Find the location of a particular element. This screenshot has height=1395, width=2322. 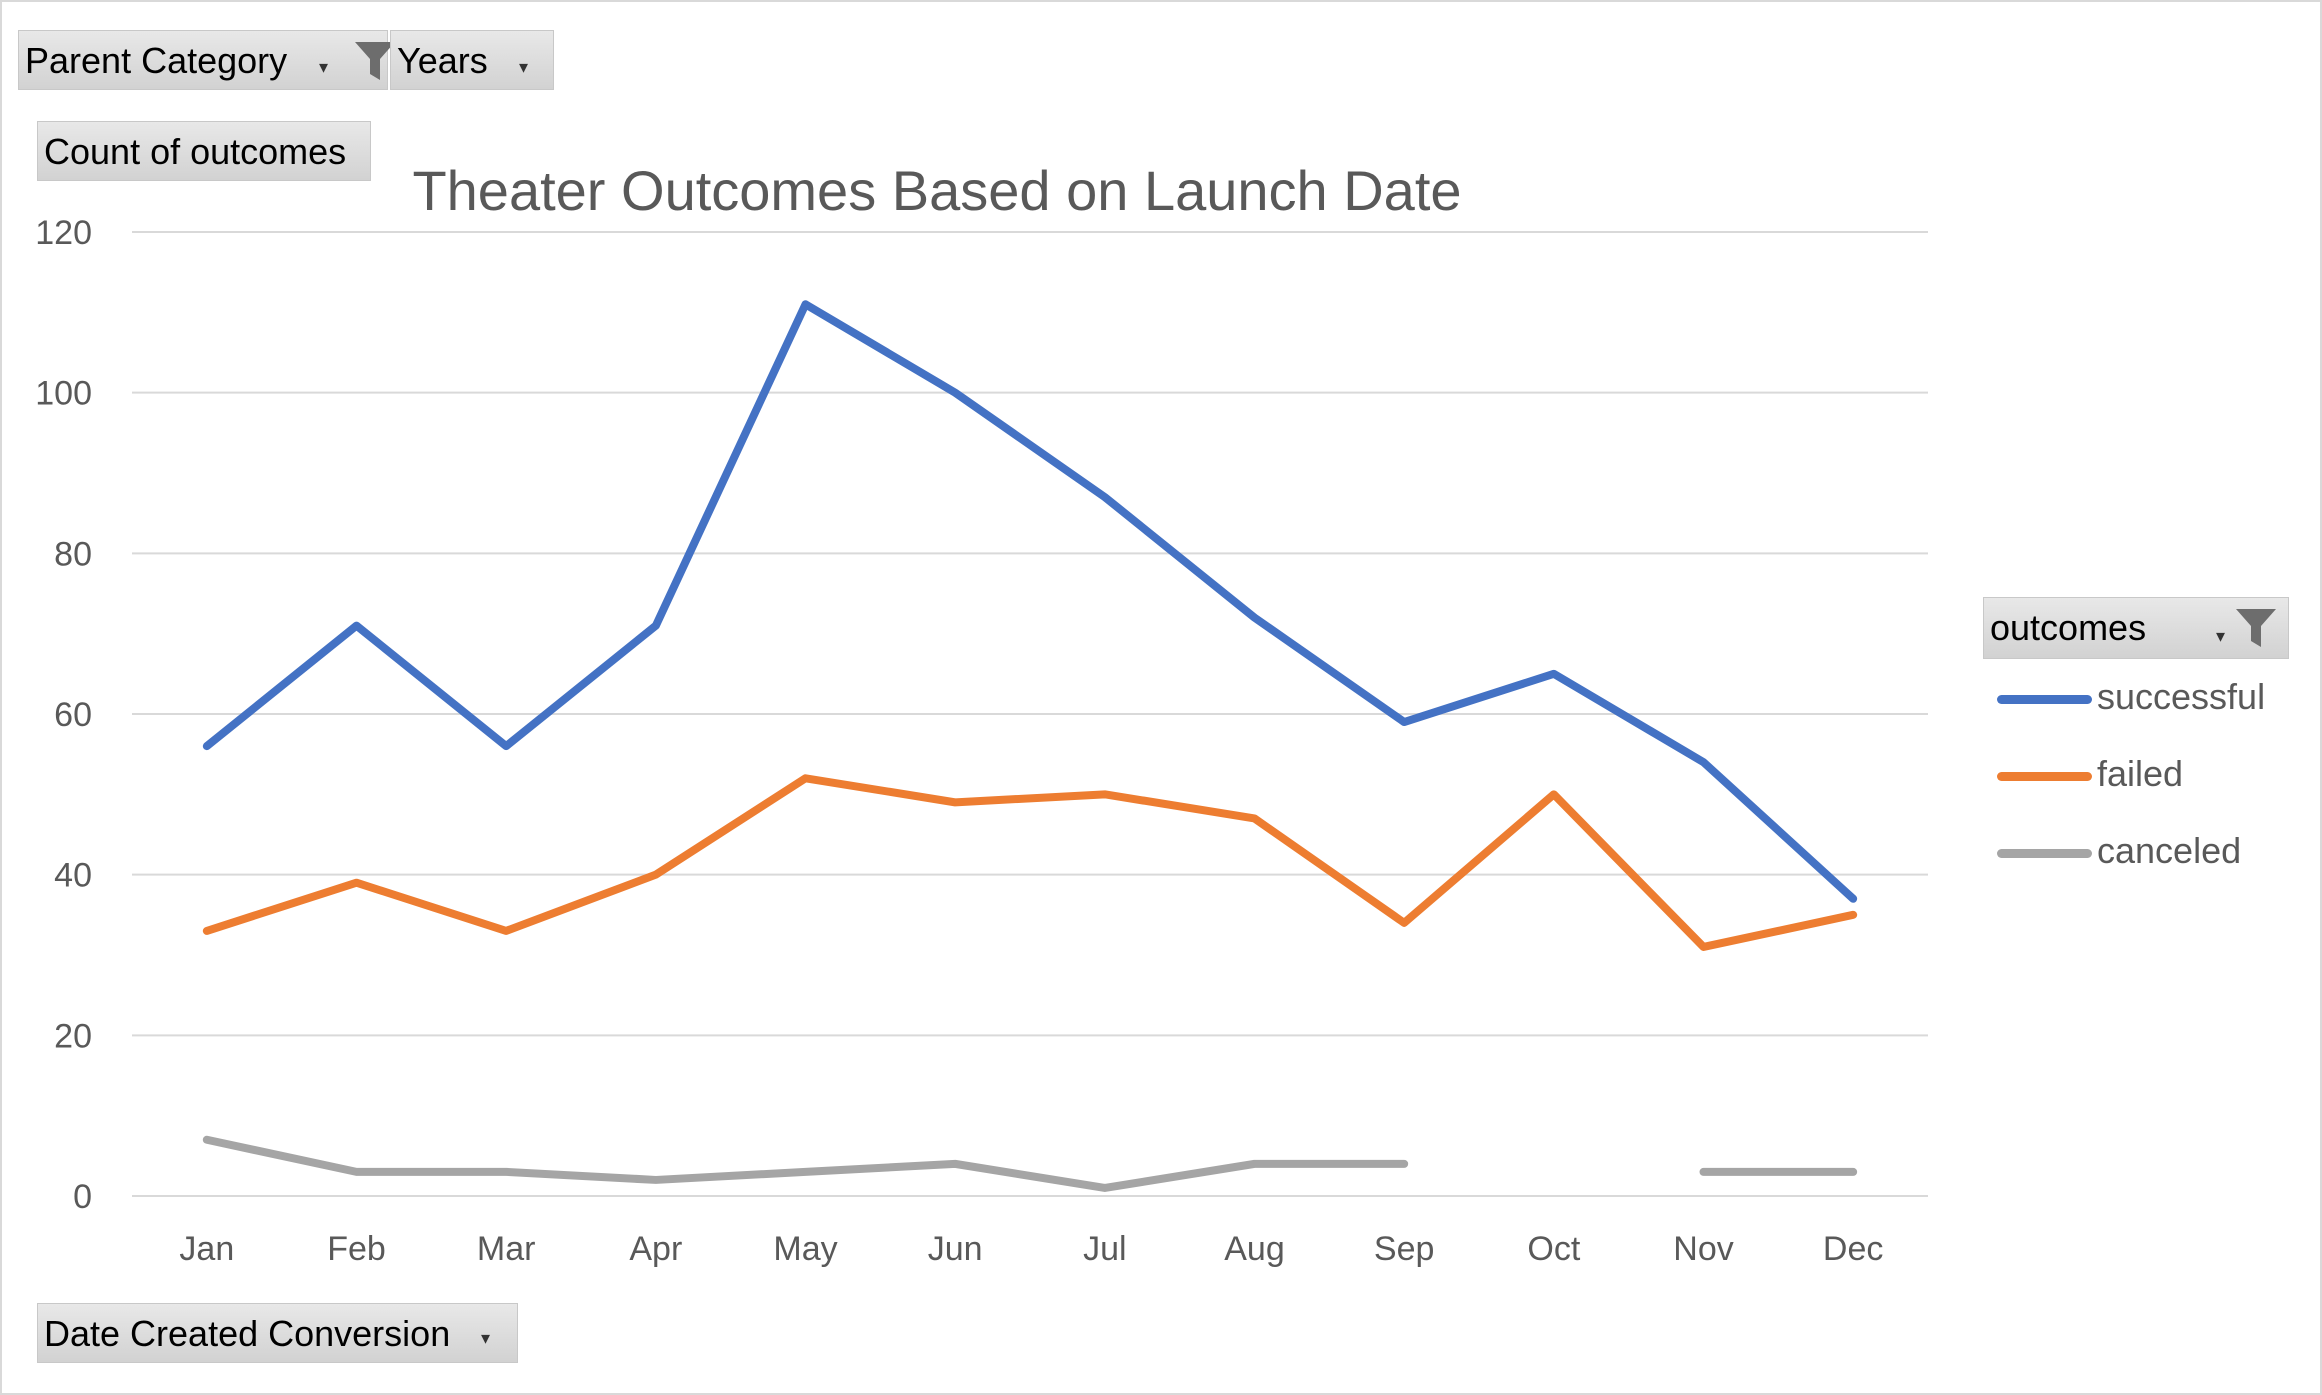

parent-category-filter-button: Parent Category ▾ is located at coordinates (206, 60).